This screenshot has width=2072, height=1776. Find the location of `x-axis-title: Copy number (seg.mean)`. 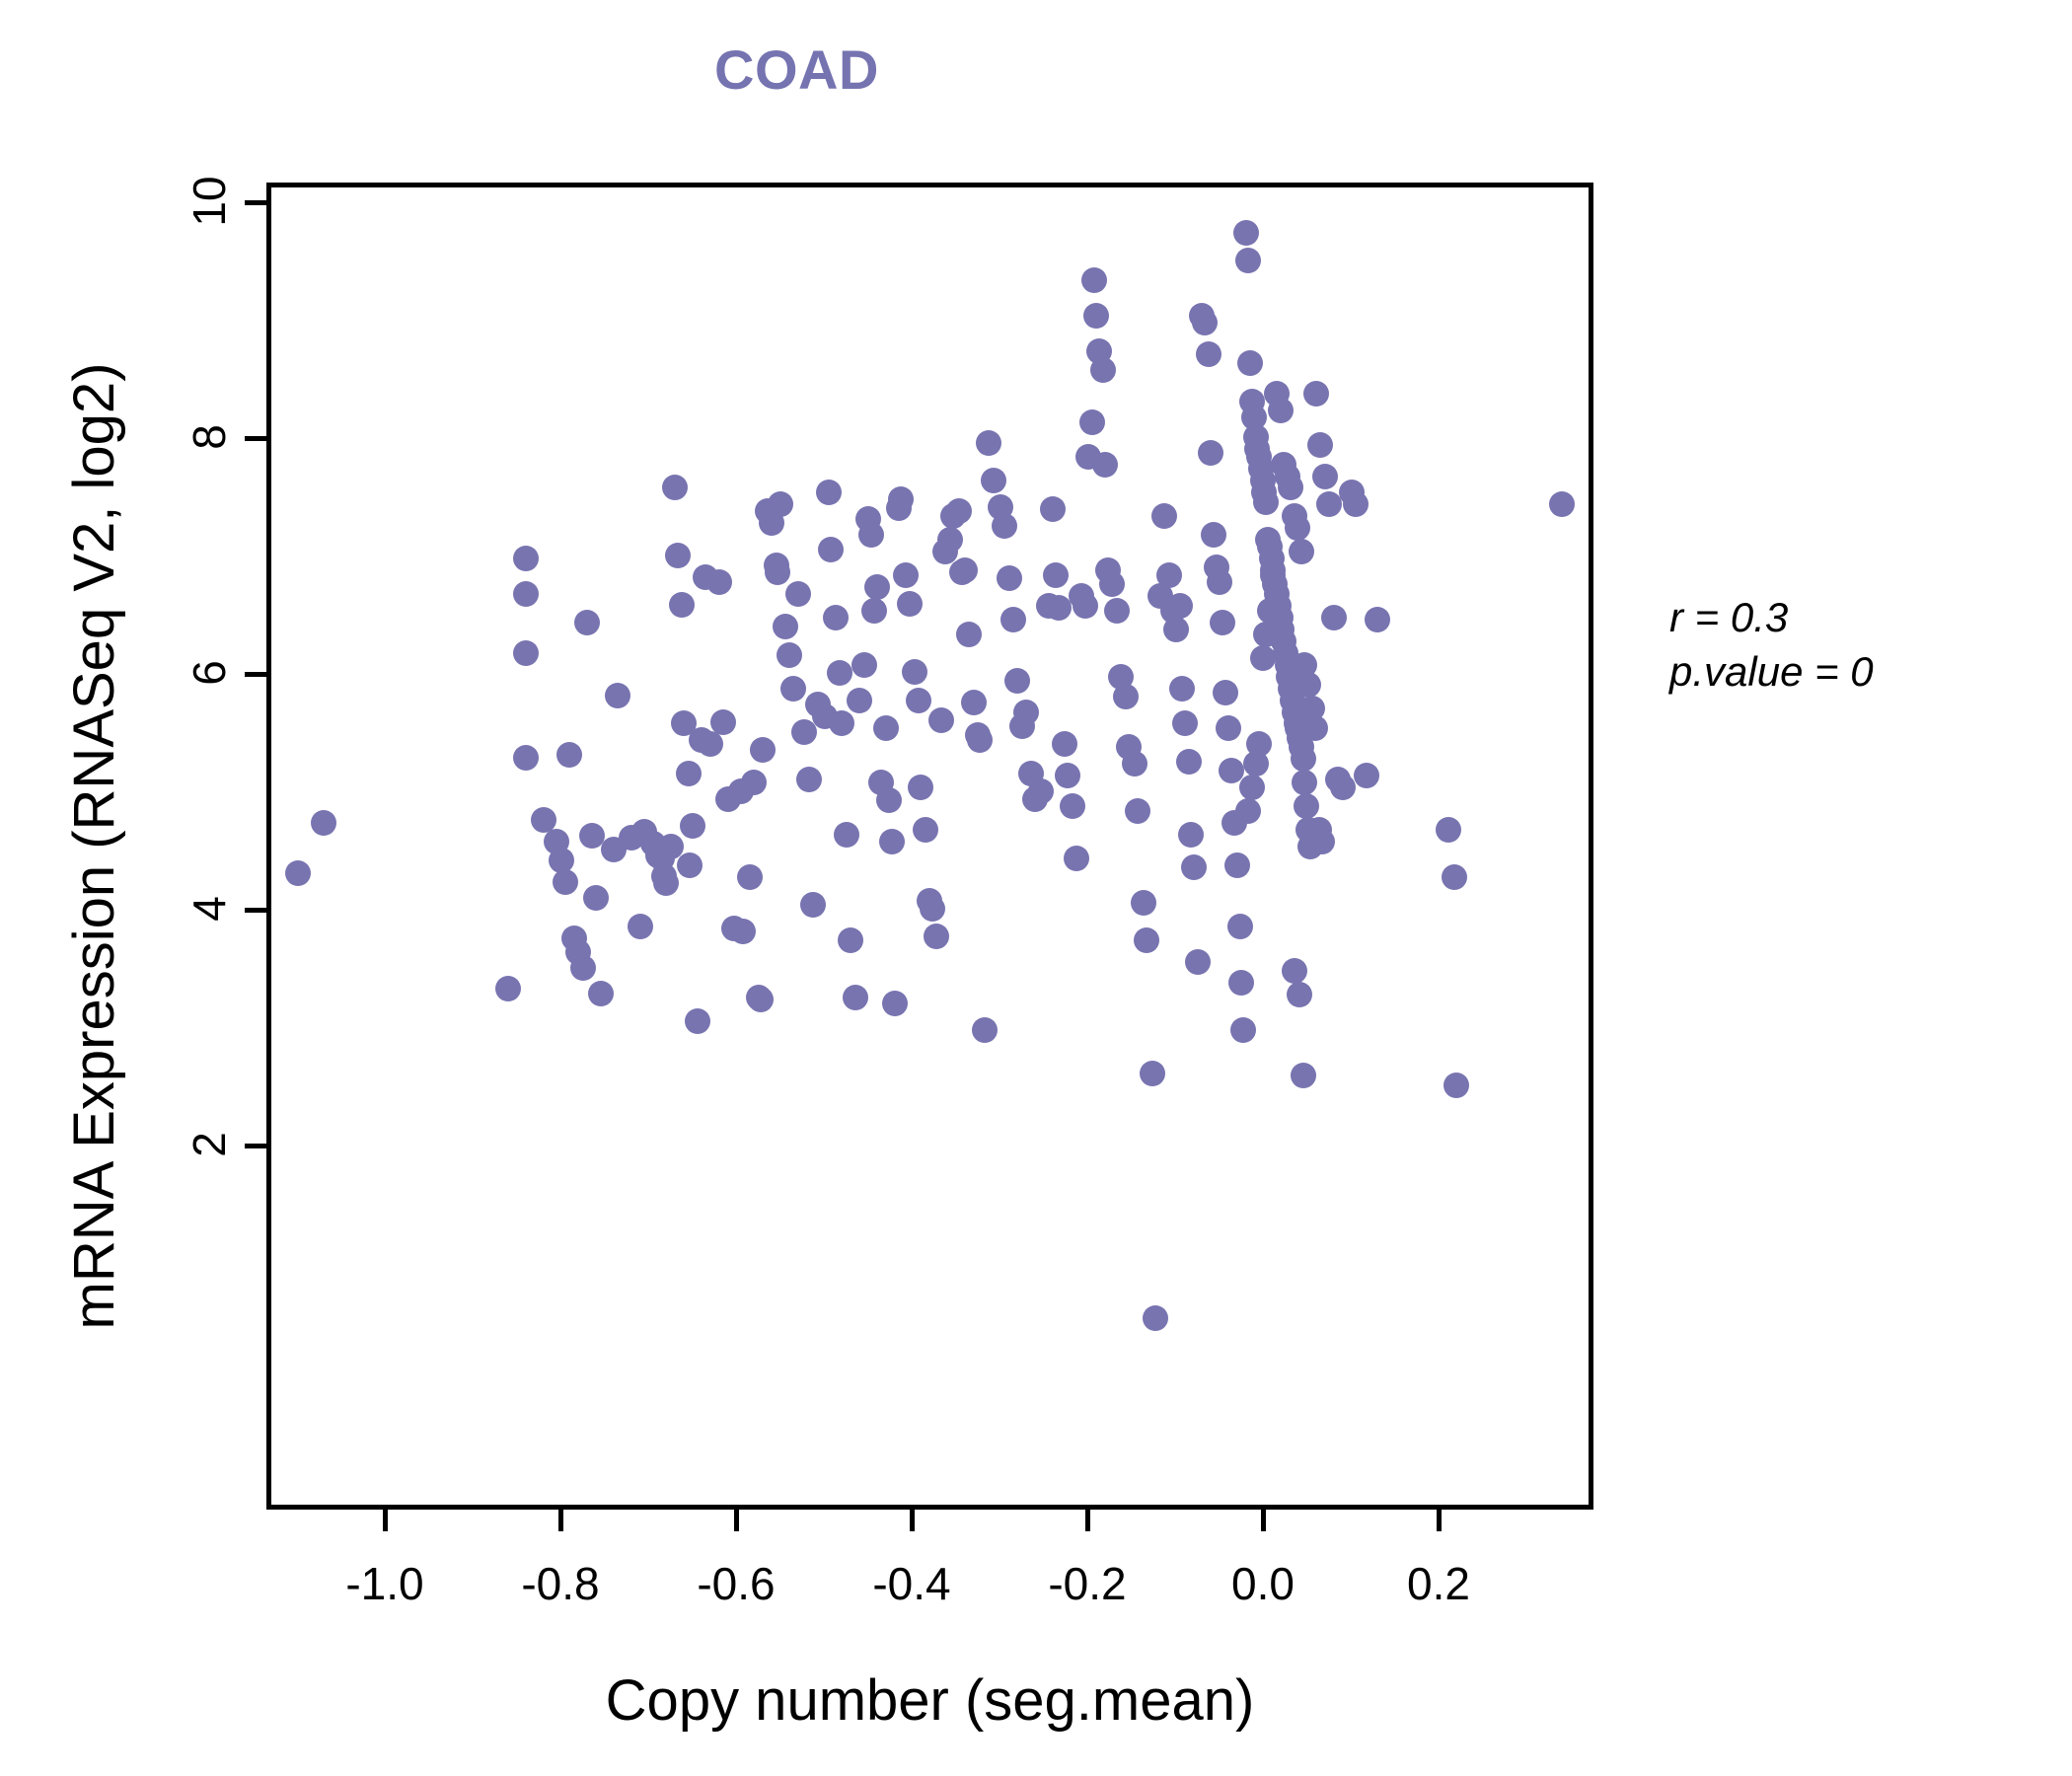

x-axis-title: Copy number (seg.mean) is located at coordinates (930, 1700).